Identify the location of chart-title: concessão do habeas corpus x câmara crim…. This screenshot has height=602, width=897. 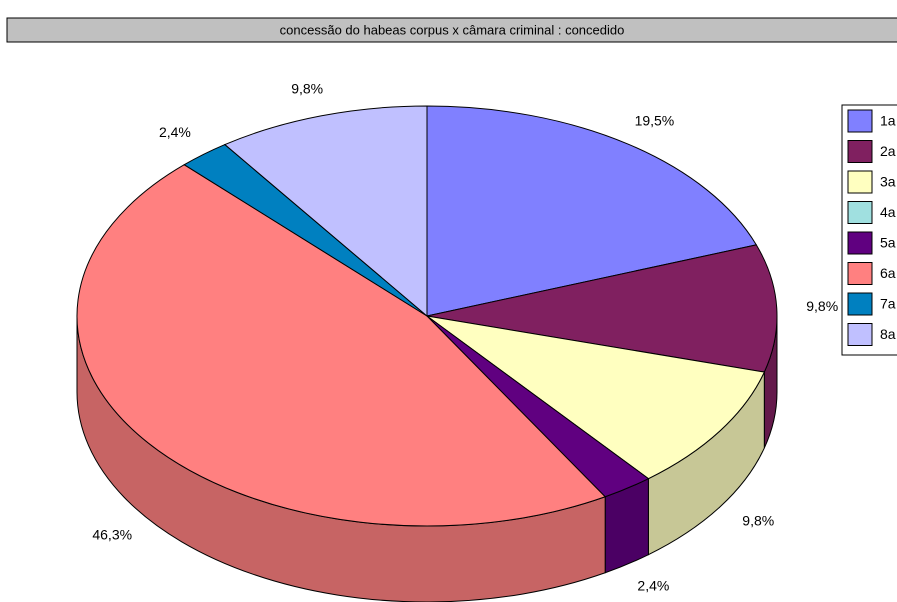
(452, 29).